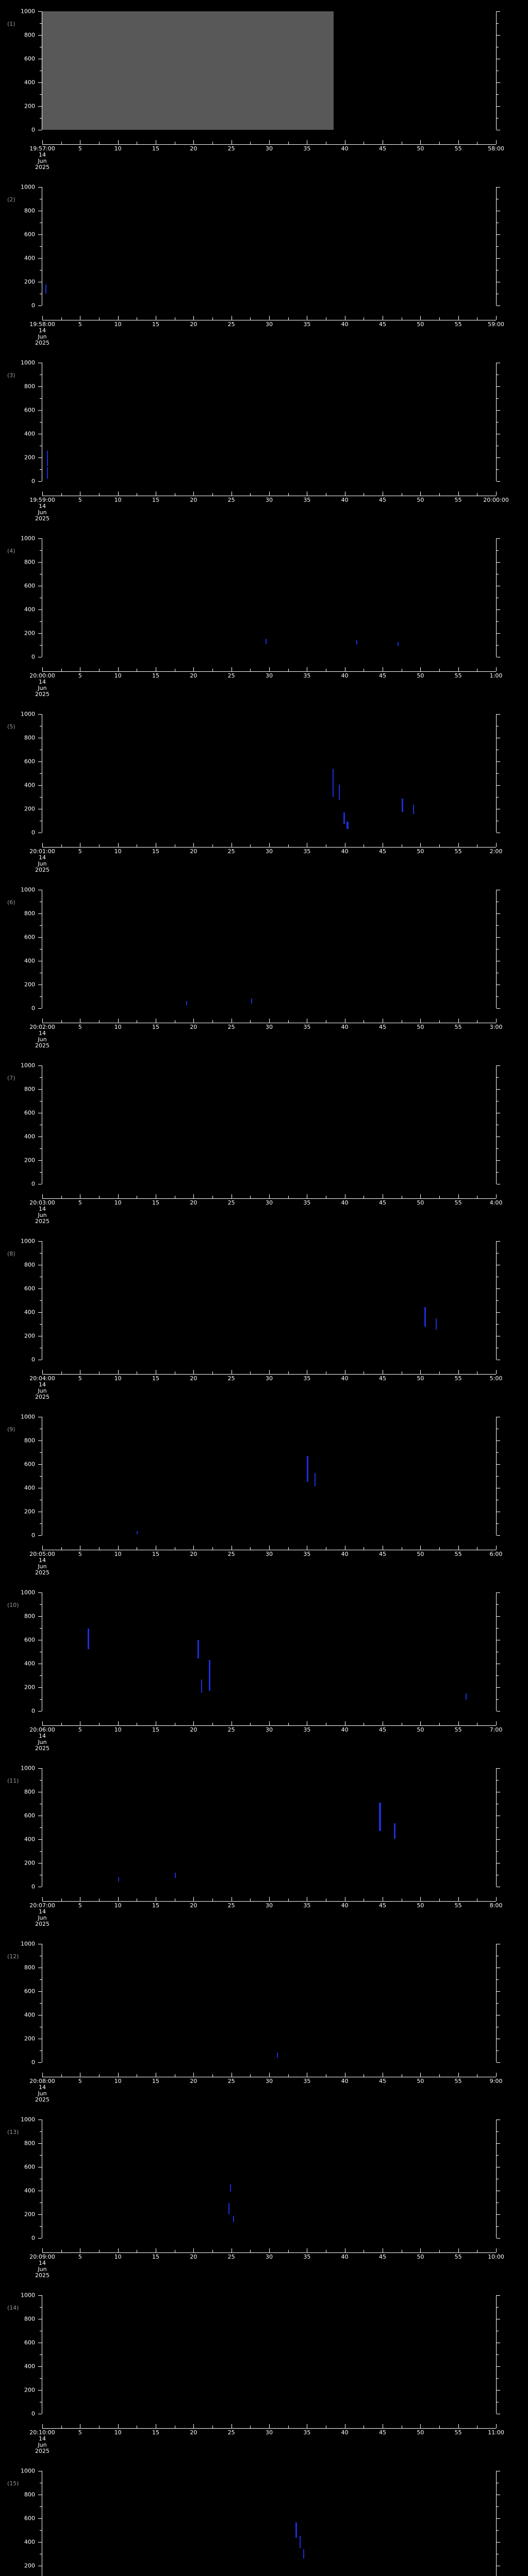 Image resolution: width=528 pixels, height=2576 pixels. What do you see at coordinates (42, 851) in the screenshot?
I see `x-tick-label-start: 20:01:00` at bounding box center [42, 851].